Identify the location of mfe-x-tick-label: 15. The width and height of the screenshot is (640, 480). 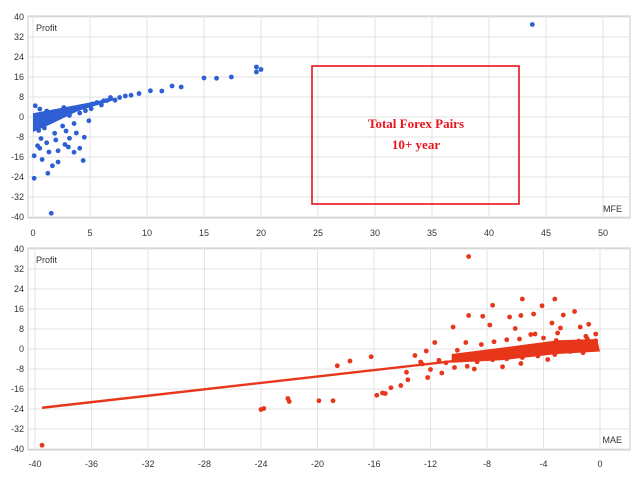
(204, 233).